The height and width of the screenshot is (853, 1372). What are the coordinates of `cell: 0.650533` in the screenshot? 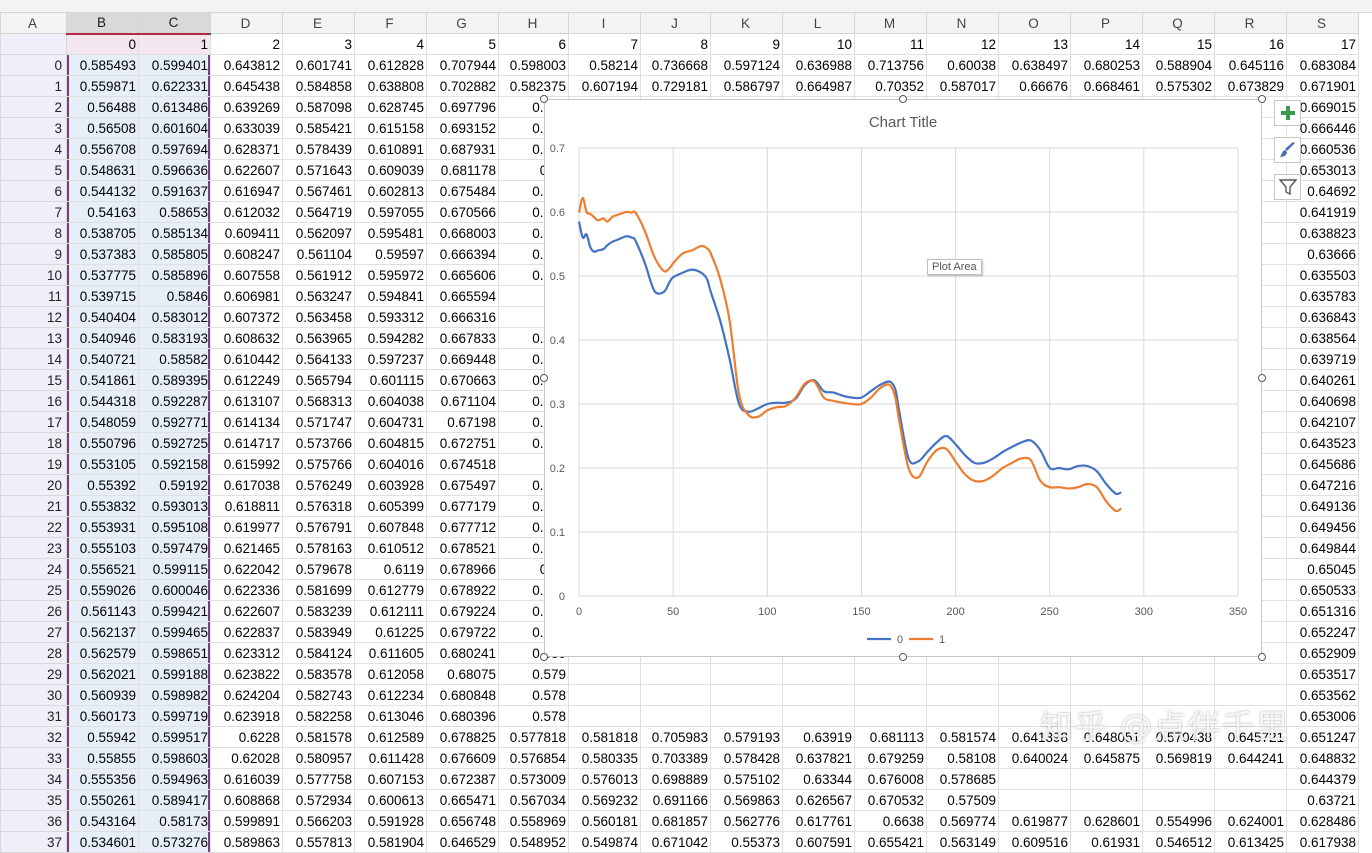 It's located at (1322, 590).